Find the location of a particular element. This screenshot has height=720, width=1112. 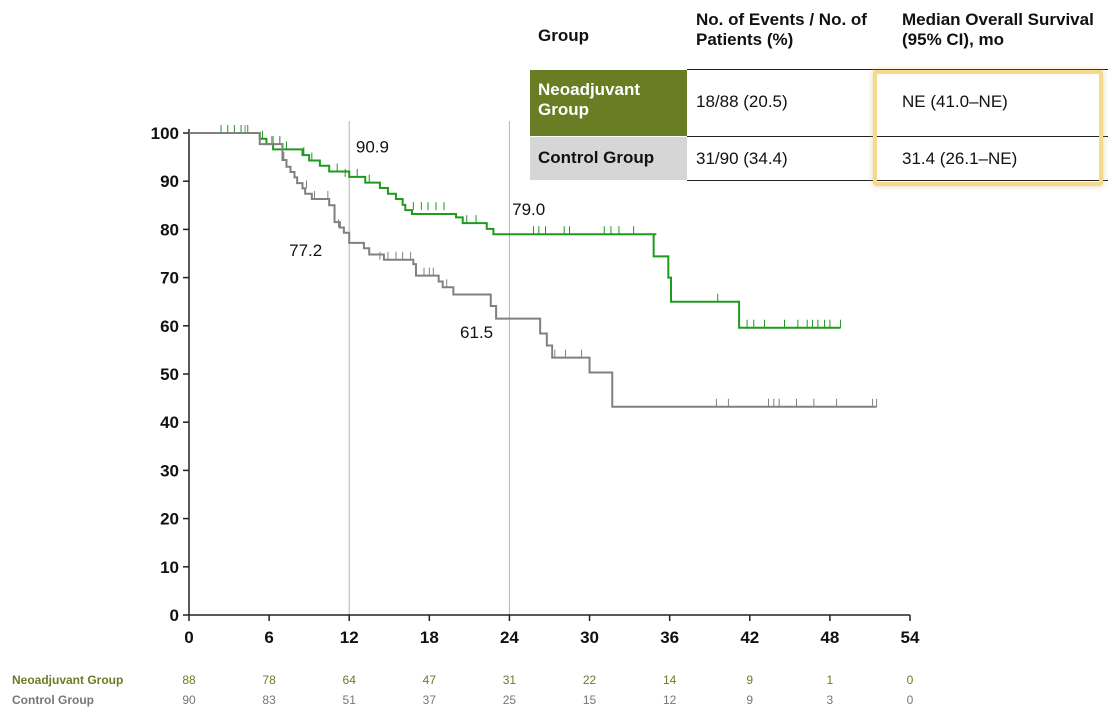

at-risk-value: 90 is located at coordinates (189, 700).